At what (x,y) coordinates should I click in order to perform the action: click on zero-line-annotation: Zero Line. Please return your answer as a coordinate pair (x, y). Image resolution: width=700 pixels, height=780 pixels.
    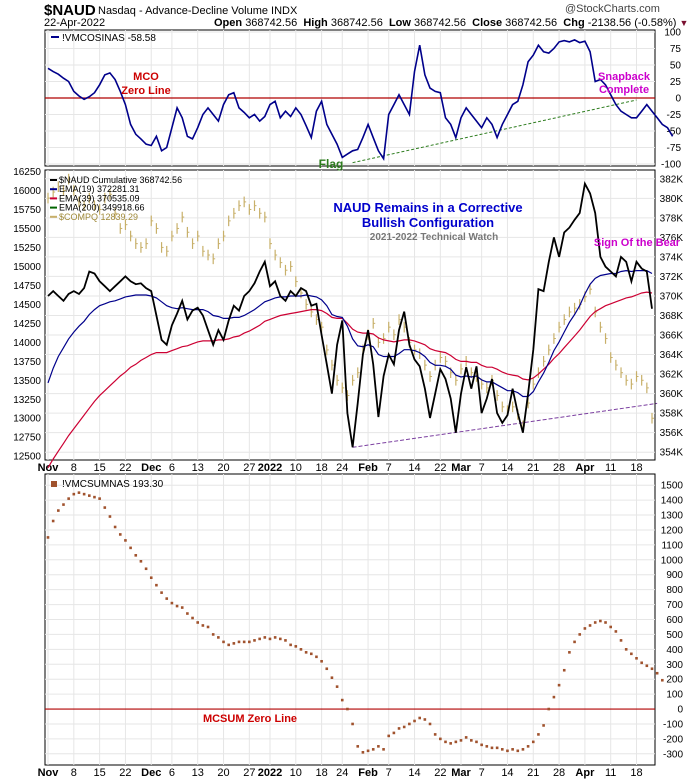
    Looking at the image, I should click on (146, 91).